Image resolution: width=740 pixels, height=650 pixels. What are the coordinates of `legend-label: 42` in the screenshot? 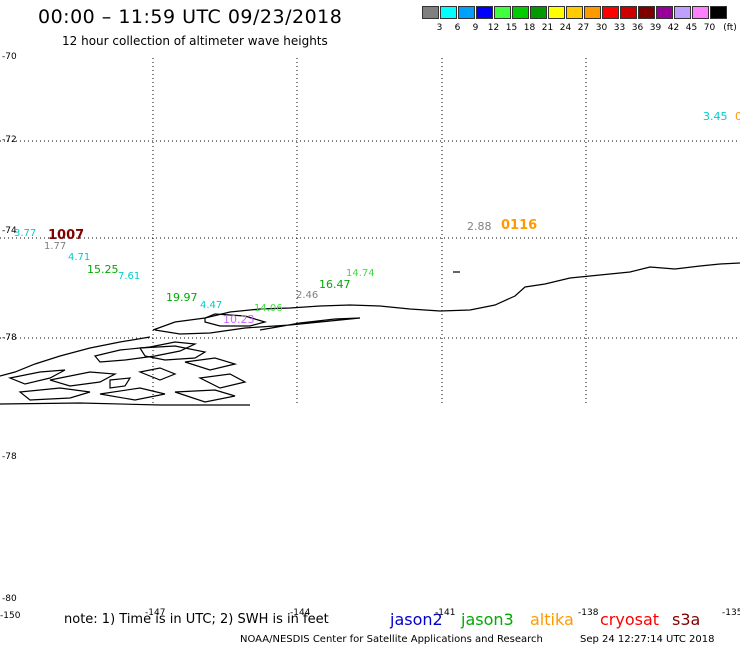 It's located at (673, 28).